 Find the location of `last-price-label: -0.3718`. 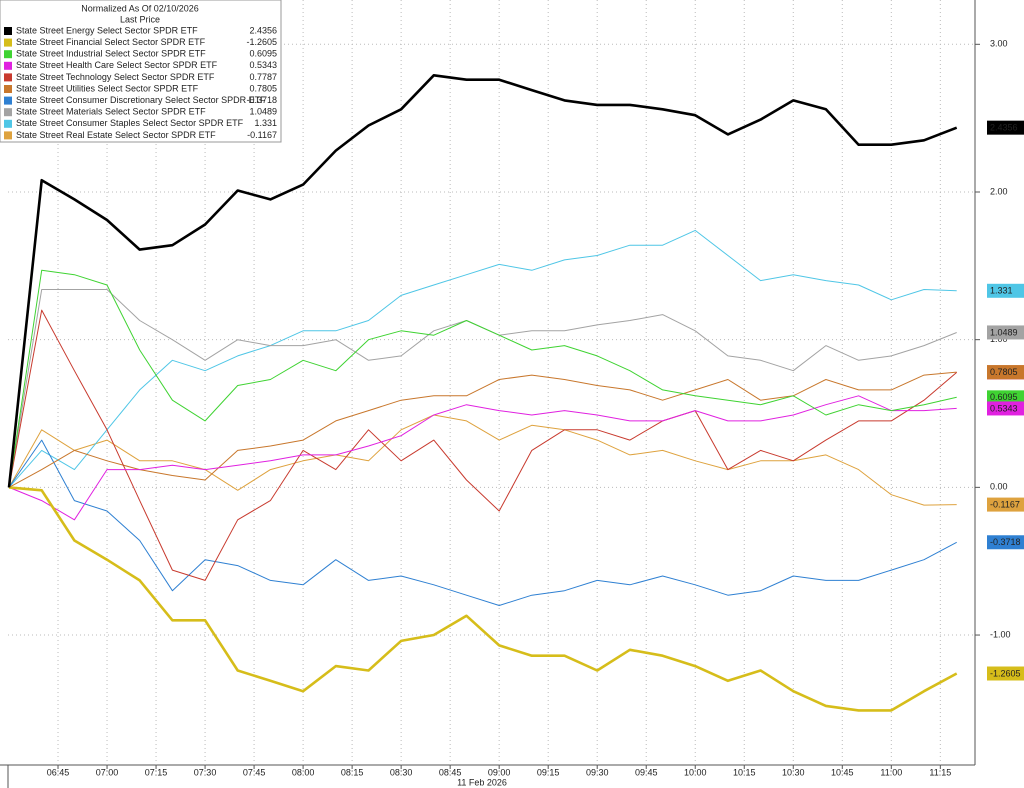

last-price-label: -0.3718 is located at coordinates (1005, 542).